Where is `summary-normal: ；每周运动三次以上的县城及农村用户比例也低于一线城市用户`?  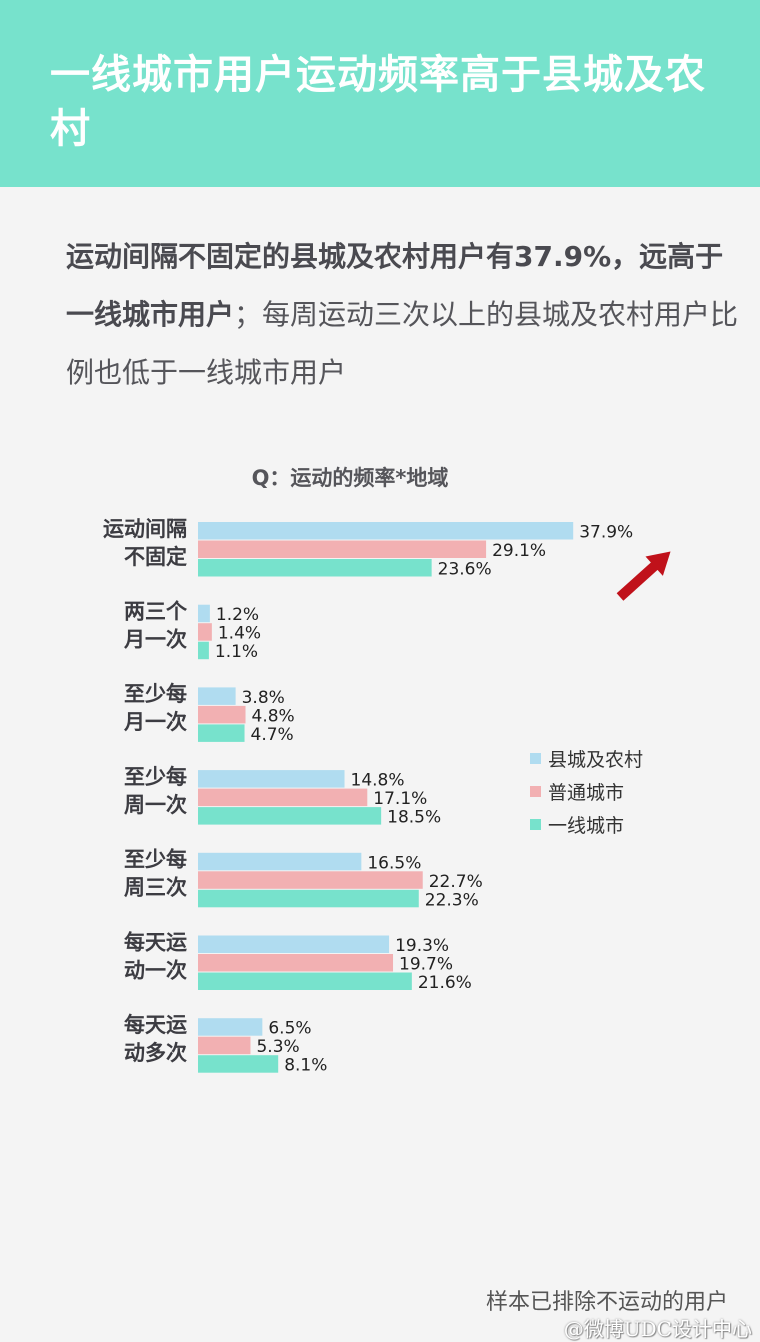 summary-normal: ；每周运动三次以上的县城及农村用户比例也低于一线城市用户 is located at coordinates (402, 343).